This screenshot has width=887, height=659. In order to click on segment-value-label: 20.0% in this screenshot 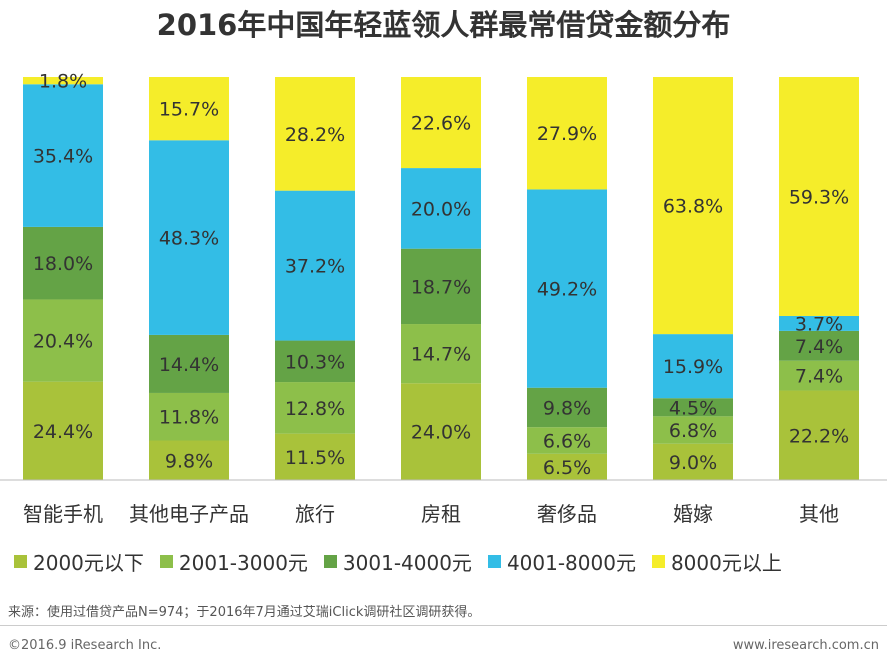, I will do `click(441, 209)`.